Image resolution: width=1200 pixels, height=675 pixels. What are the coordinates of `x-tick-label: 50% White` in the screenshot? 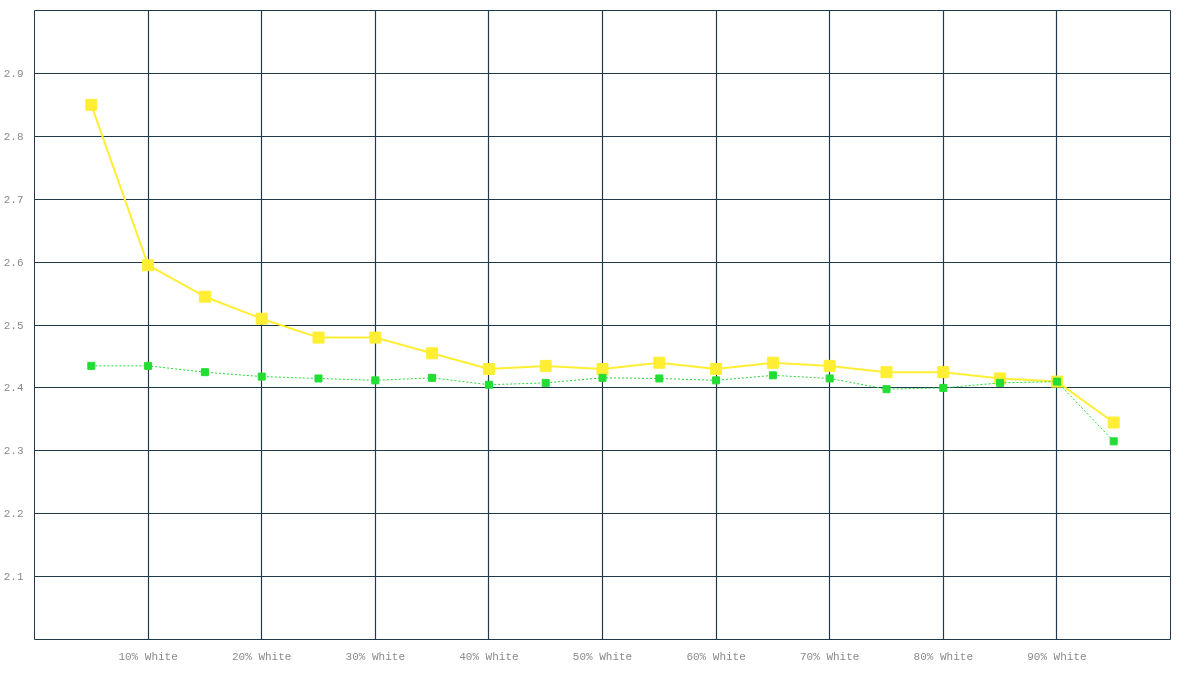 It's located at (602, 656).